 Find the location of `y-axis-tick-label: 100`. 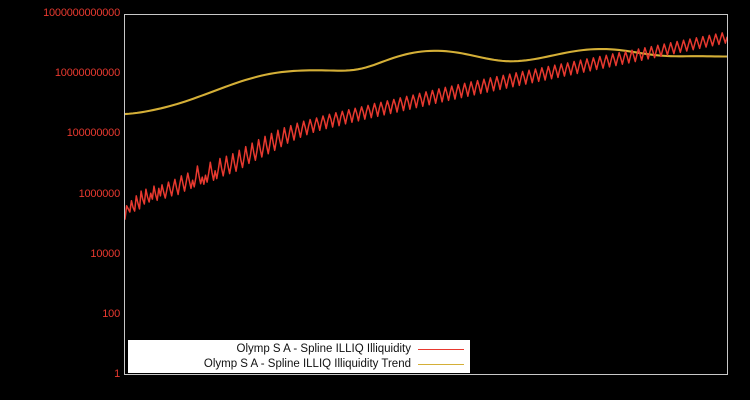

y-axis-tick-label: 100 is located at coordinates (111, 313).